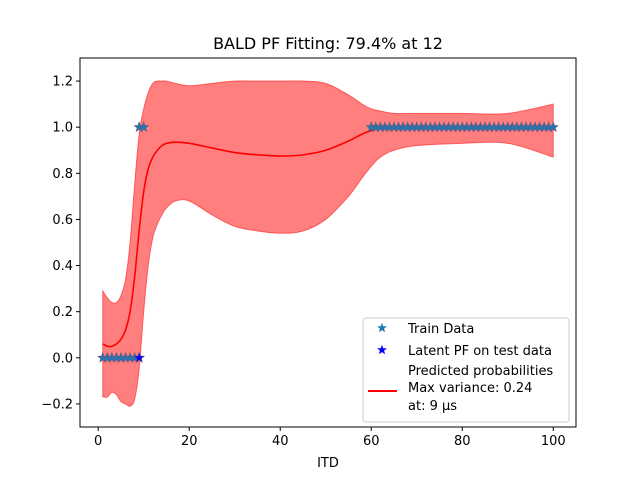  What do you see at coordinates (139, 357) in the screenshot?
I see `latent-pf-point` at bounding box center [139, 357].